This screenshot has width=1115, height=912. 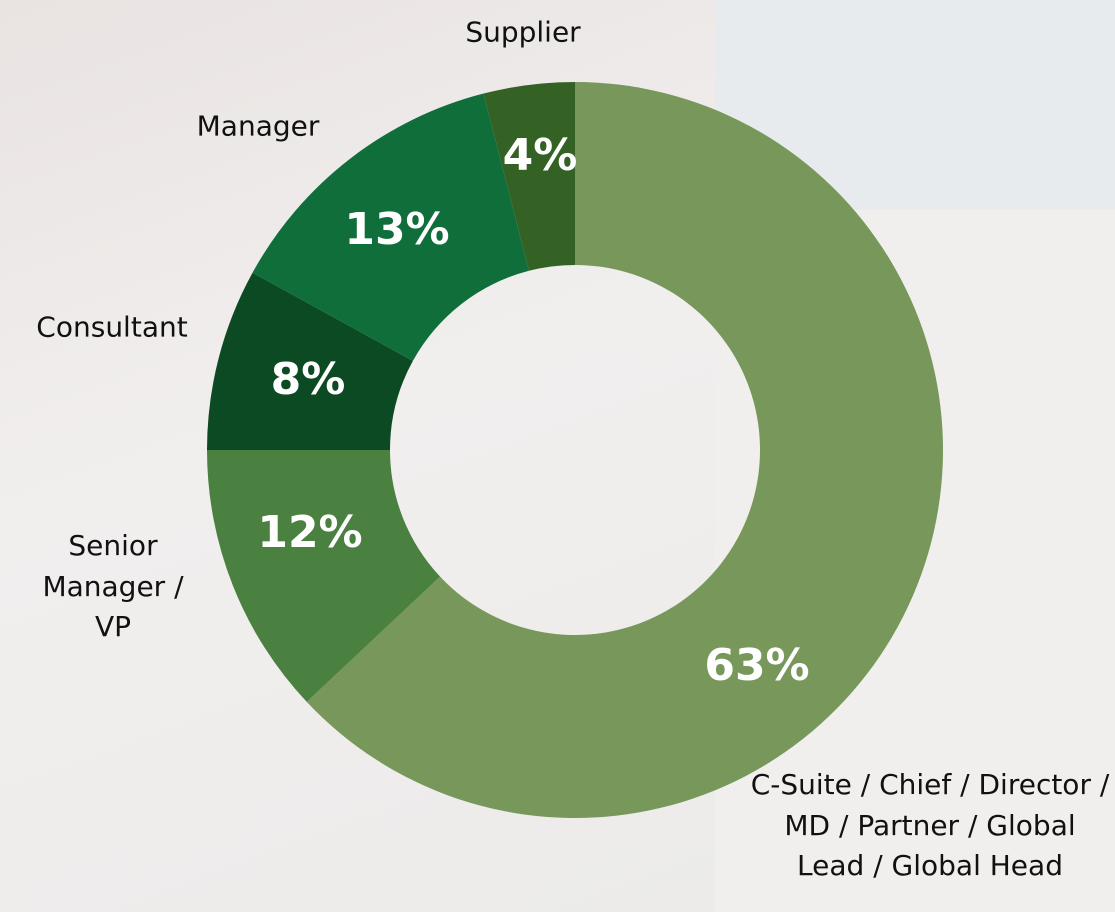 I want to click on value-label: 8%, so click(x=308, y=379).